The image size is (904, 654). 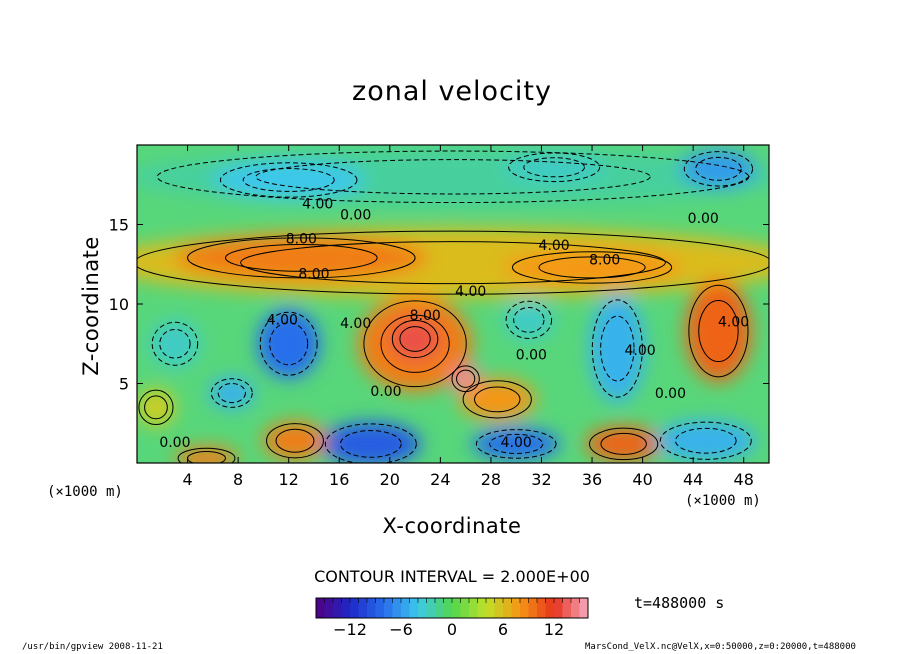 I want to click on y-tick-label: 5, so click(x=124, y=384).